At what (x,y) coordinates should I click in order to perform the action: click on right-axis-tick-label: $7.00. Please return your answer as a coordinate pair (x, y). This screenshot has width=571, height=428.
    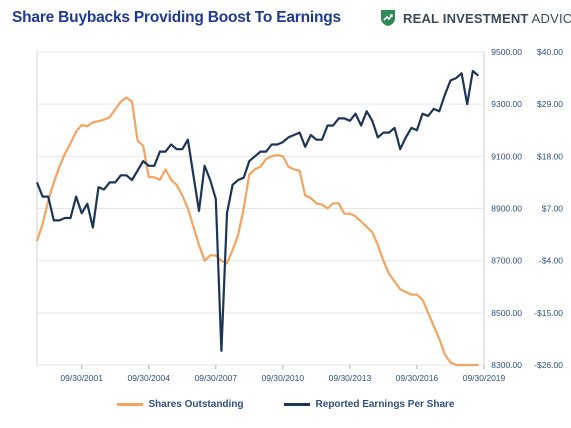
    Looking at the image, I should click on (553, 209).